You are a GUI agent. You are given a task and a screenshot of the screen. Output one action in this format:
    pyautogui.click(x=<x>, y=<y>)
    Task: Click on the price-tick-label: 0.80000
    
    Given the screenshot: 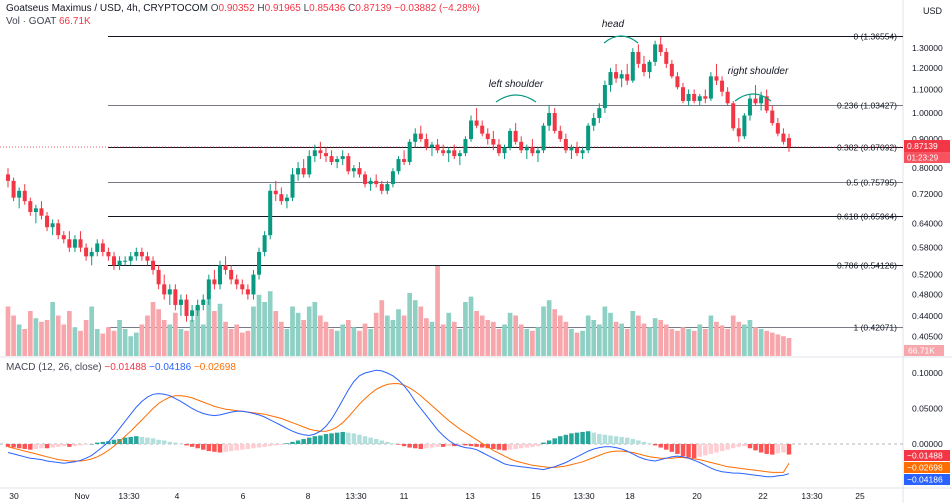 What is the action you would take?
    pyautogui.click(x=927, y=168)
    